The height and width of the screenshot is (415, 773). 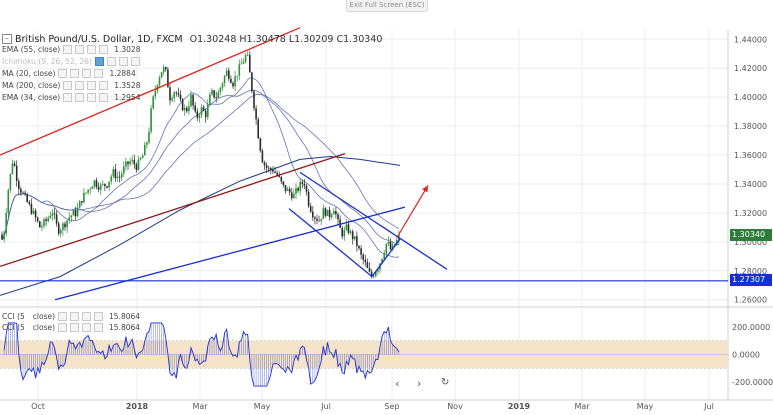 I want to click on reset-icon: ↻, so click(x=445, y=382).